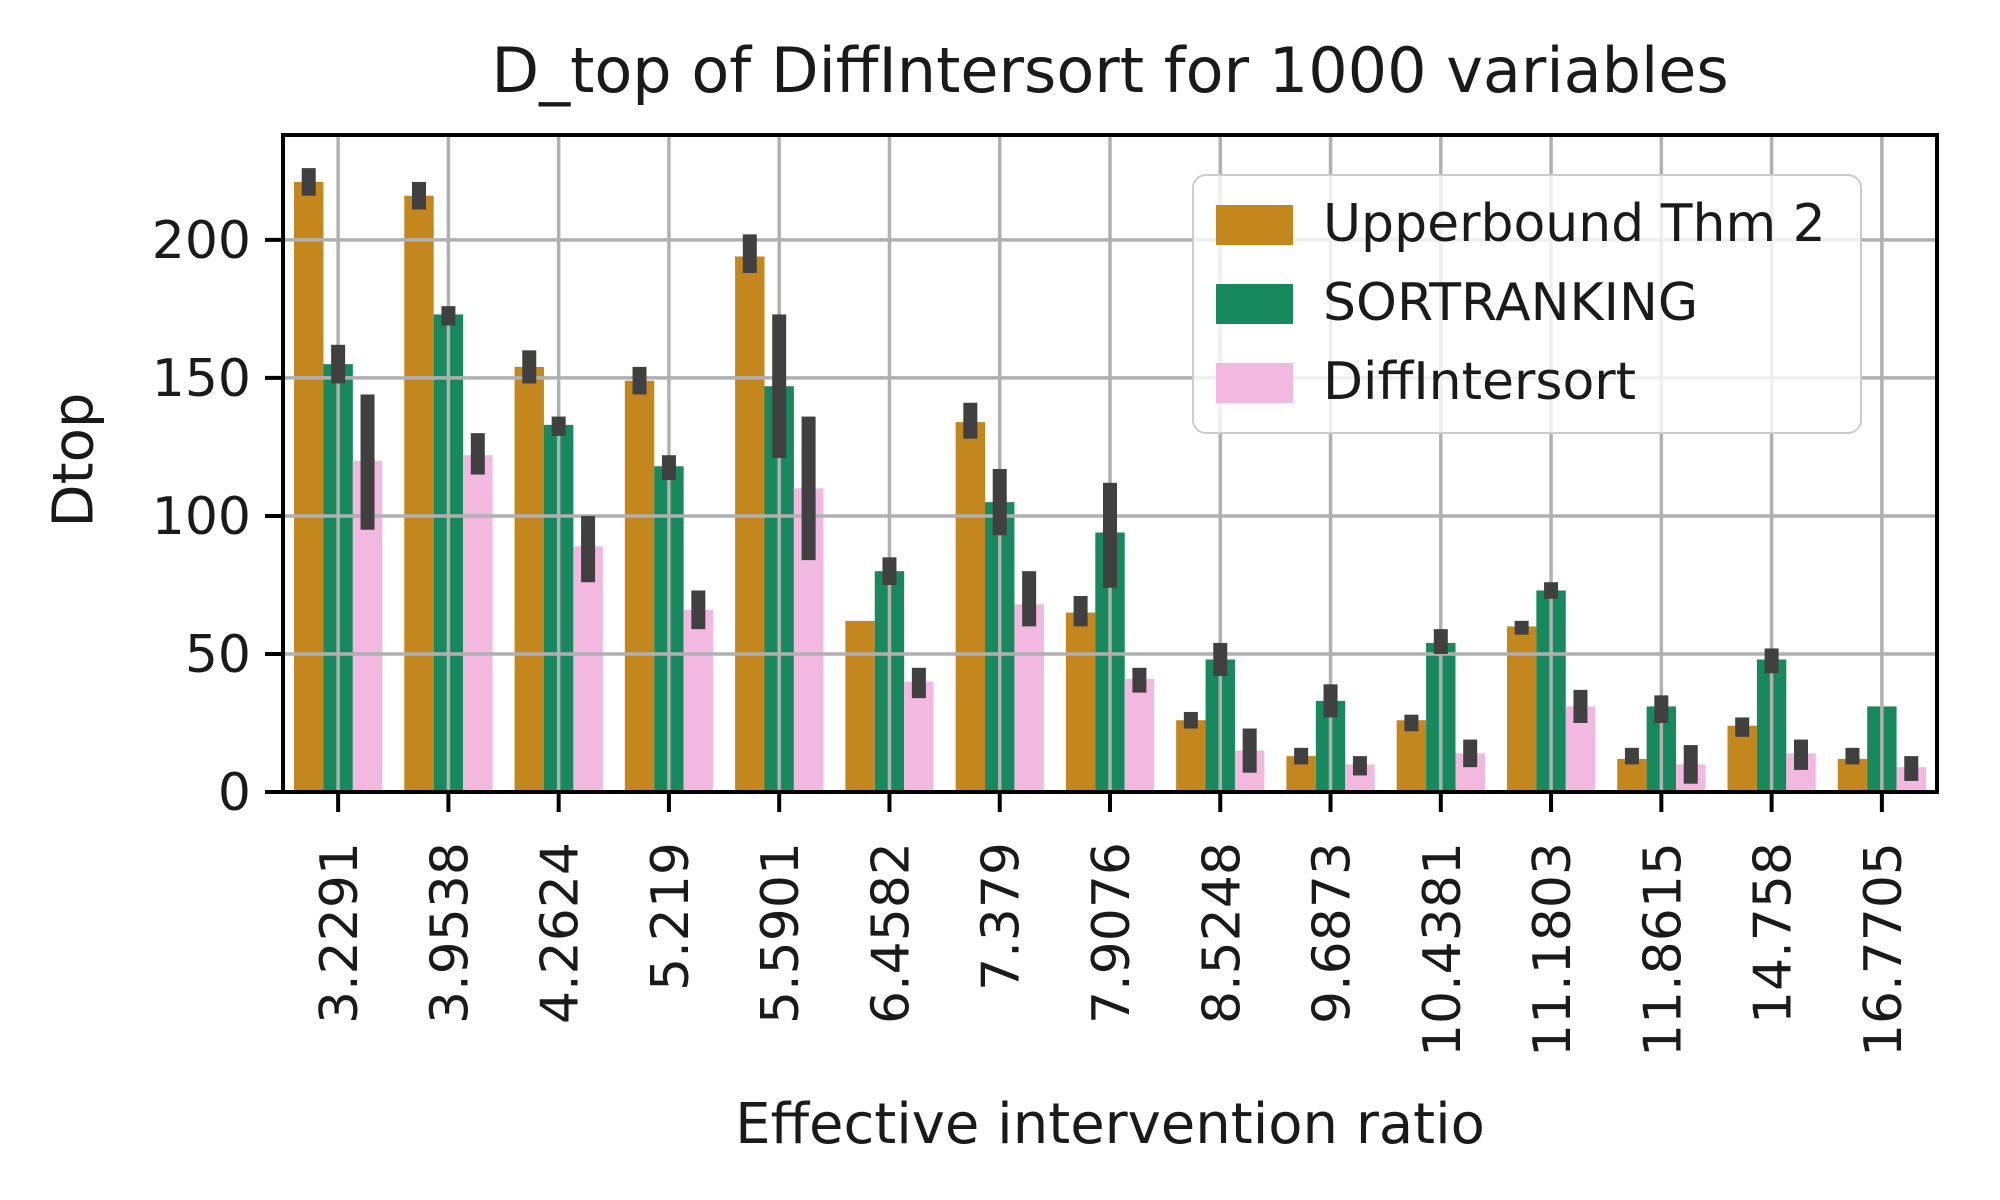 This screenshot has height=1200, width=2000. Describe the element at coordinates (1333, 933) in the screenshot. I see `x-tick-label: 9.6873` at that location.